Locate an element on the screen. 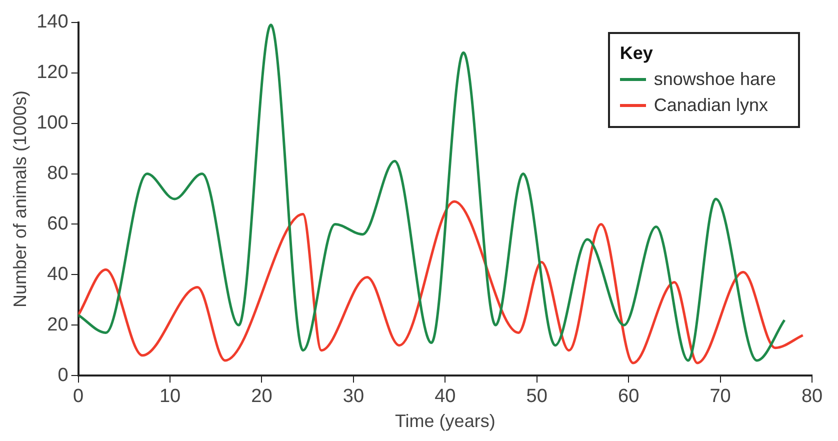  x-tick-label: 70 is located at coordinates (720, 397).